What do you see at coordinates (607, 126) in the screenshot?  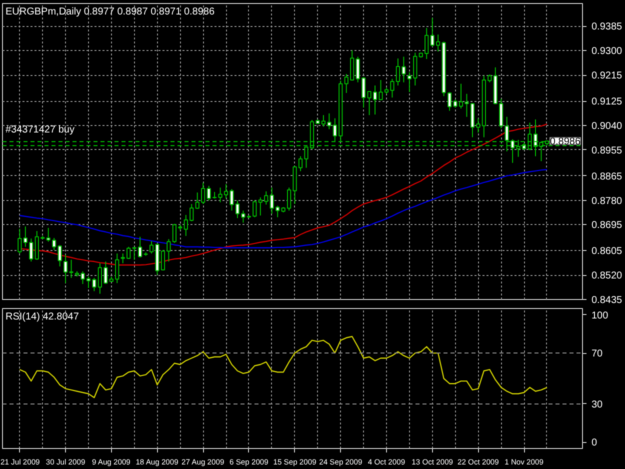 I see `y-tick-label: 0.9040` at bounding box center [607, 126].